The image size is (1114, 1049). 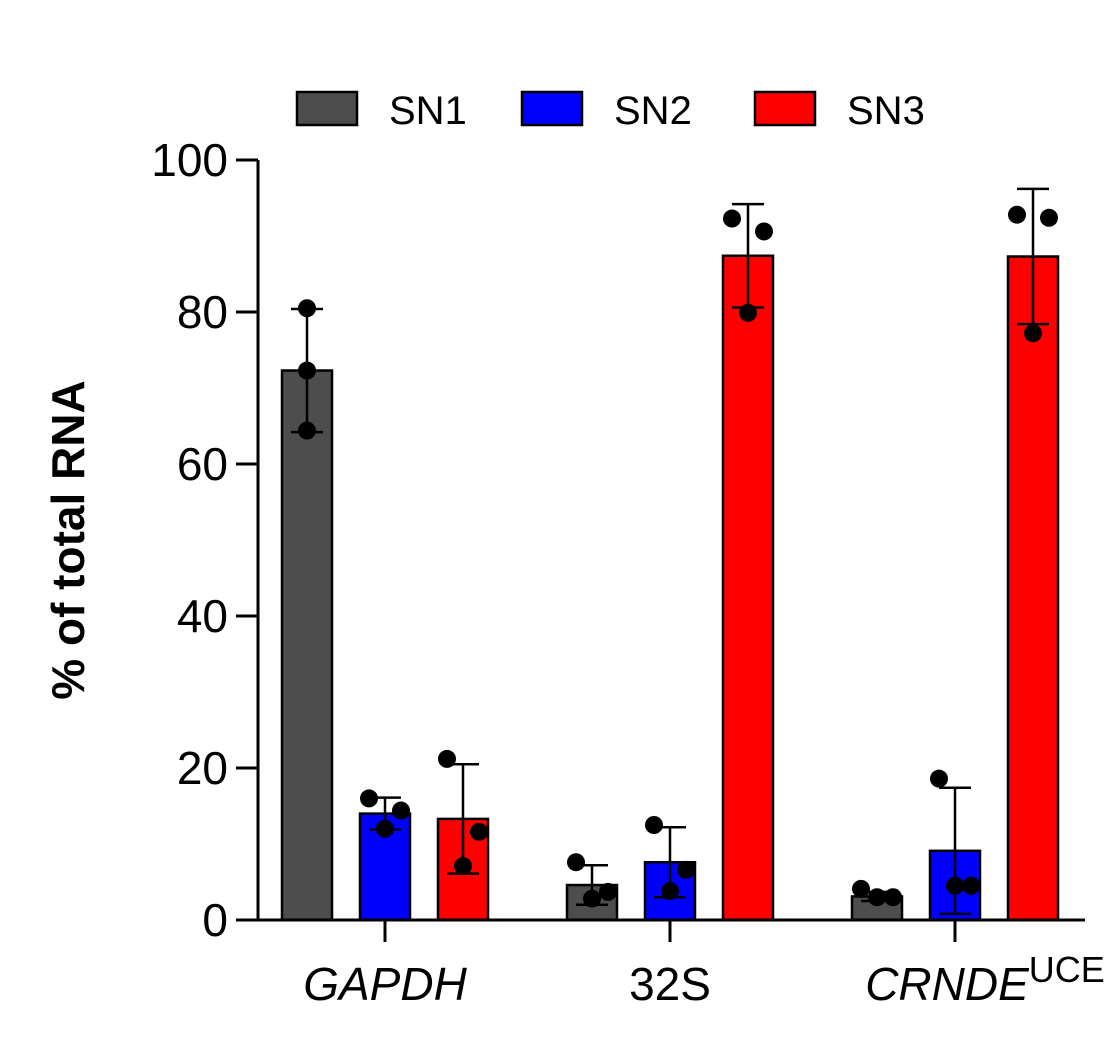 I want to click on y-tick-label: 0, so click(x=215, y=920).